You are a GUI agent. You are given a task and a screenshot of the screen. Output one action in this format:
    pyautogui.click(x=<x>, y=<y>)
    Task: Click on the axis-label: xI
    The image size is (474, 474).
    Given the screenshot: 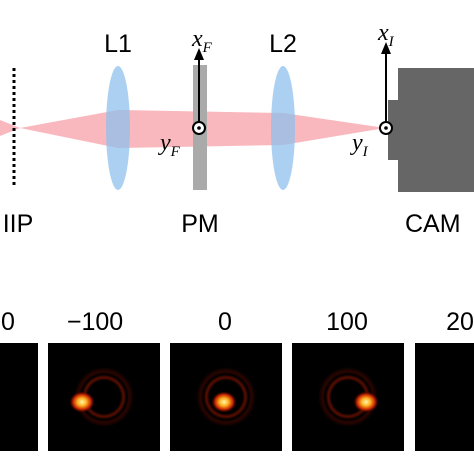 What is the action you would take?
    pyautogui.click(x=386, y=35)
    